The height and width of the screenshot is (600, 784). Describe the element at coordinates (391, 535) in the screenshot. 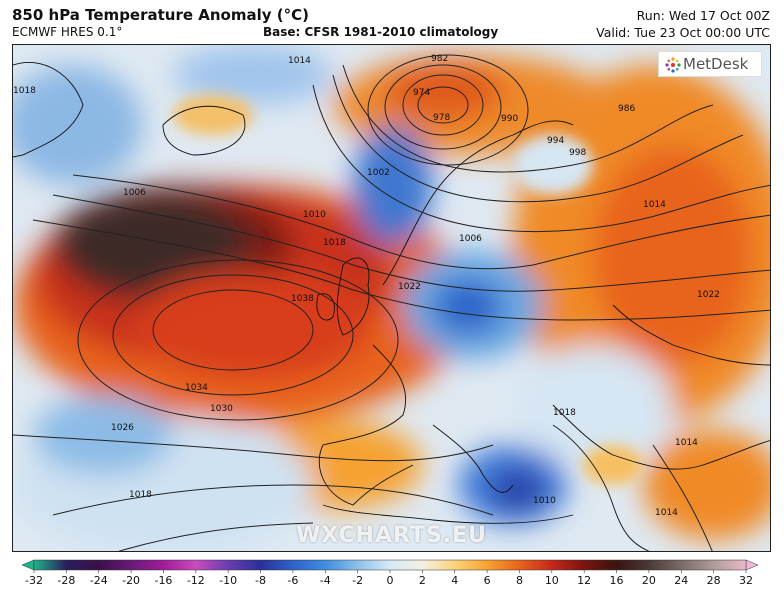

I see `wxcharts-watermark: WXCHARTS.EU` at that location.